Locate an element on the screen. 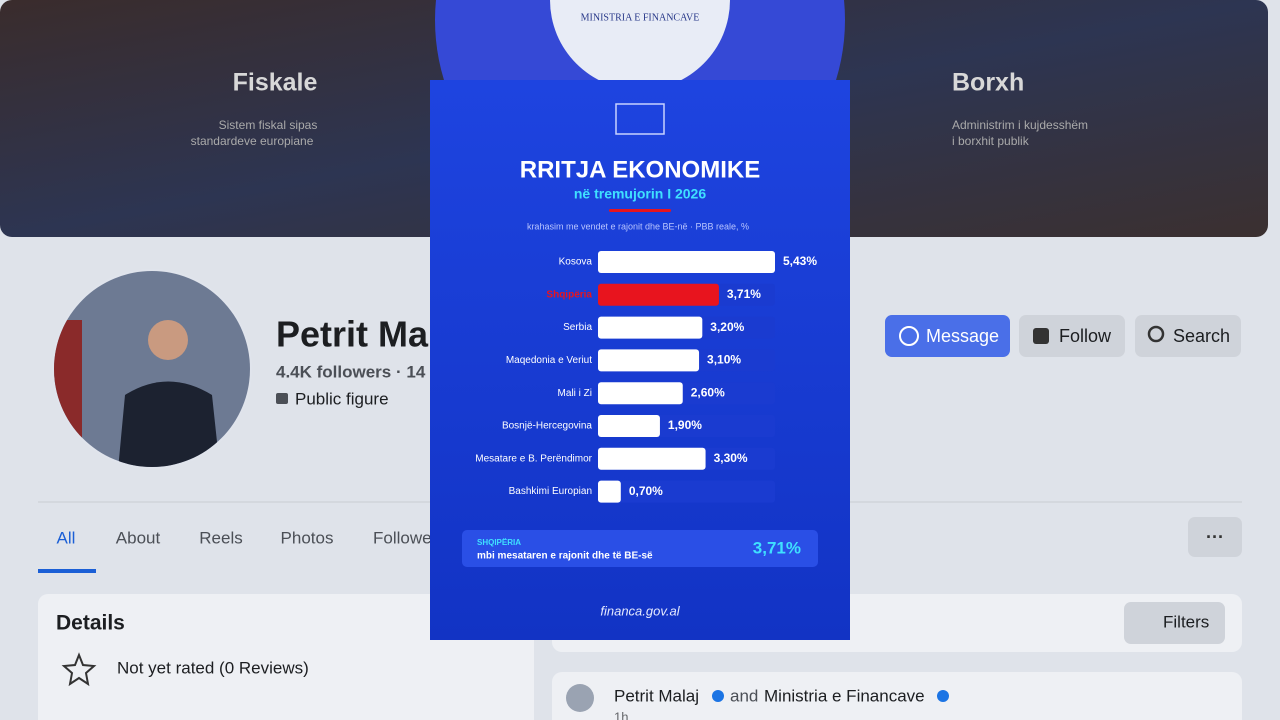  more-button is located at coordinates (1215, 537).